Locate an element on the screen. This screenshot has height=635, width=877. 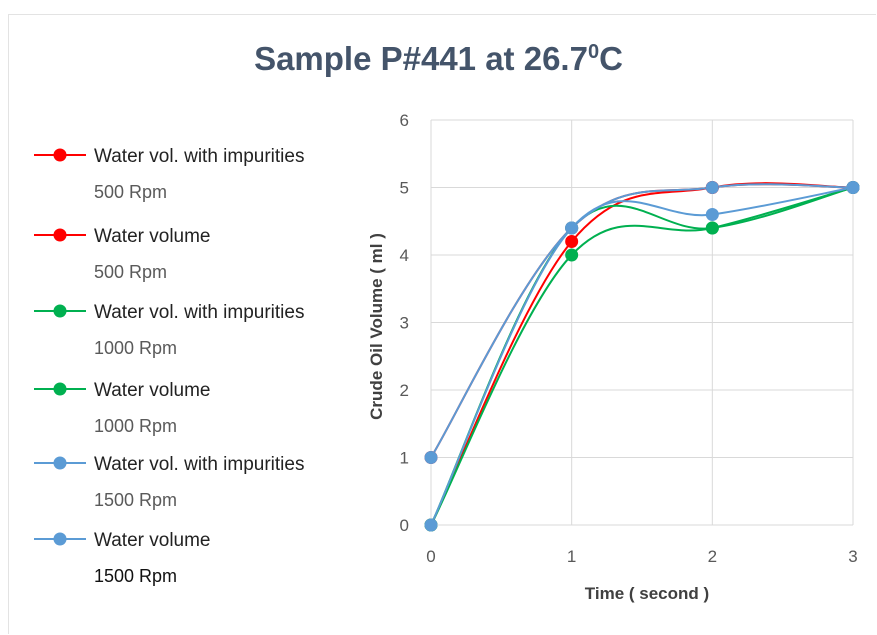
x-tick-label: 1 is located at coordinates (571, 556).